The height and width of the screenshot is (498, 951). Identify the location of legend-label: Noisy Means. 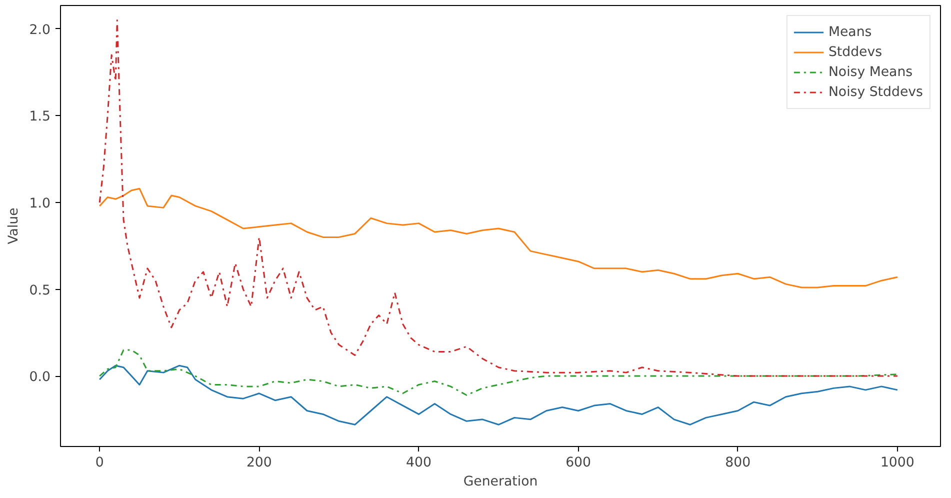
(870, 72).